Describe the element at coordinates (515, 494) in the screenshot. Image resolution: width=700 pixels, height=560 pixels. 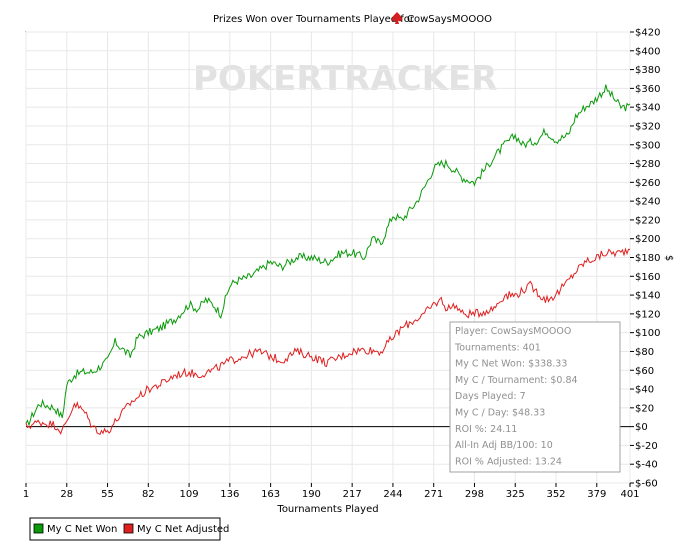
I see `x-tick-label: 325` at that location.